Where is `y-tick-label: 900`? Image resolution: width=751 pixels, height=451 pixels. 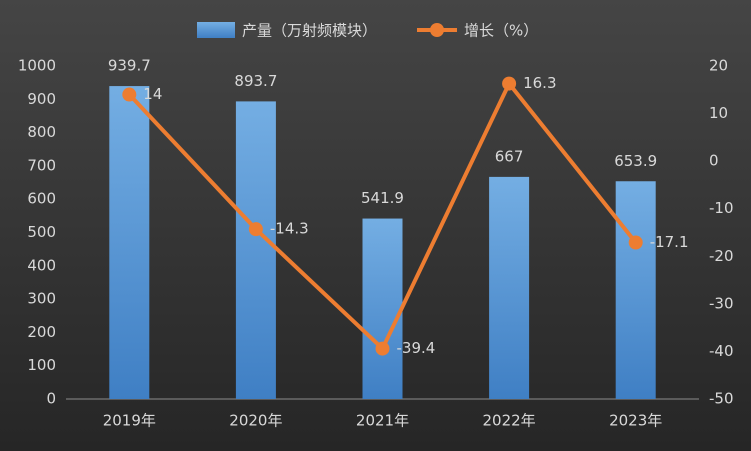 y-tick-label: 900 is located at coordinates (41, 99).